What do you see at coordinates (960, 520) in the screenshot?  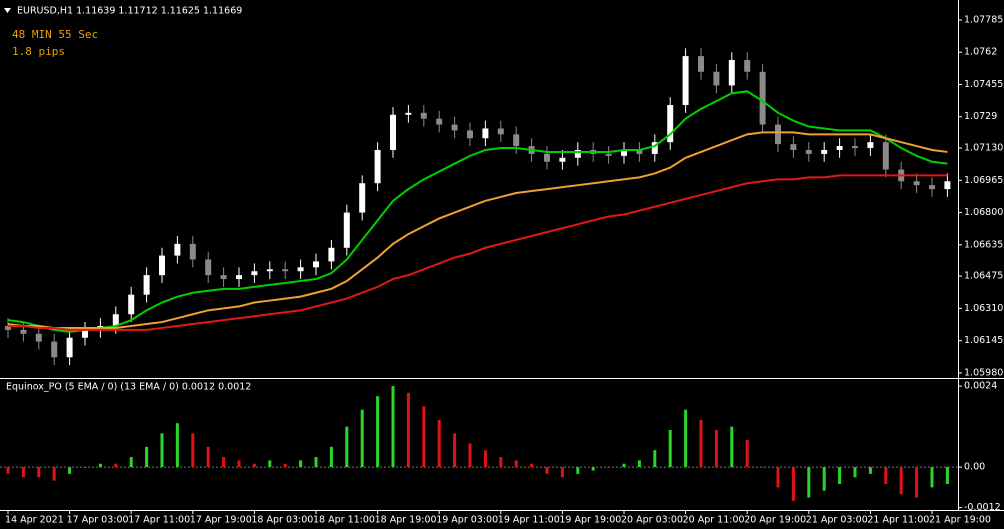 I see `x-tick-label: 21 Apr 19:00` at bounding box center [960, 520].